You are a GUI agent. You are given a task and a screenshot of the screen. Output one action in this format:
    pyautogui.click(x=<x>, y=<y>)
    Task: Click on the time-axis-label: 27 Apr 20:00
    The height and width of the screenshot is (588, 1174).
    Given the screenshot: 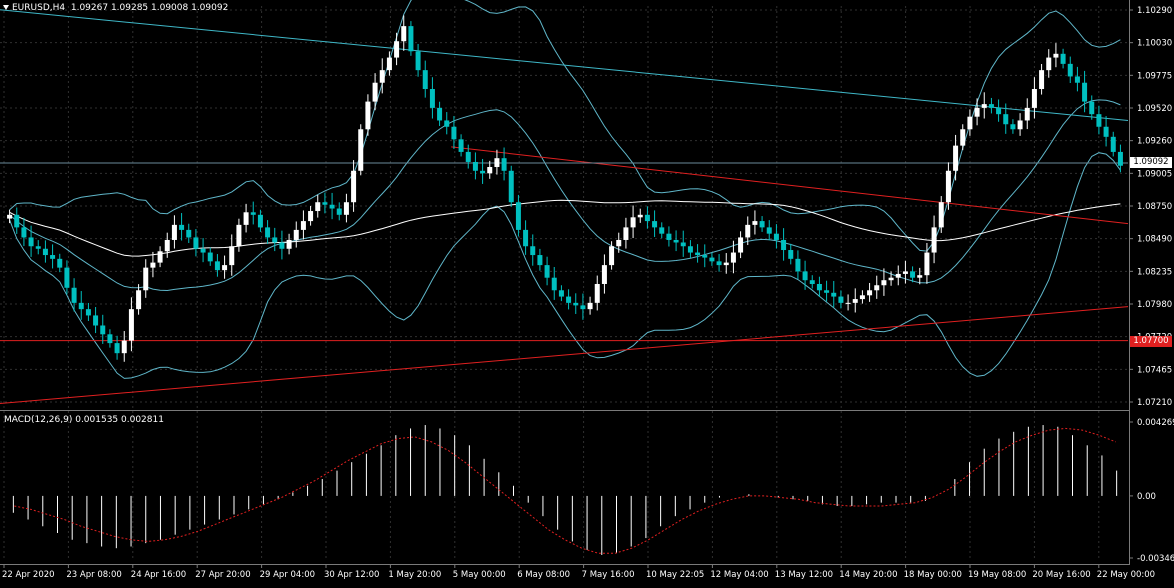 What is the action you would take?
    pyautogui.click(x=222, y=575)
    